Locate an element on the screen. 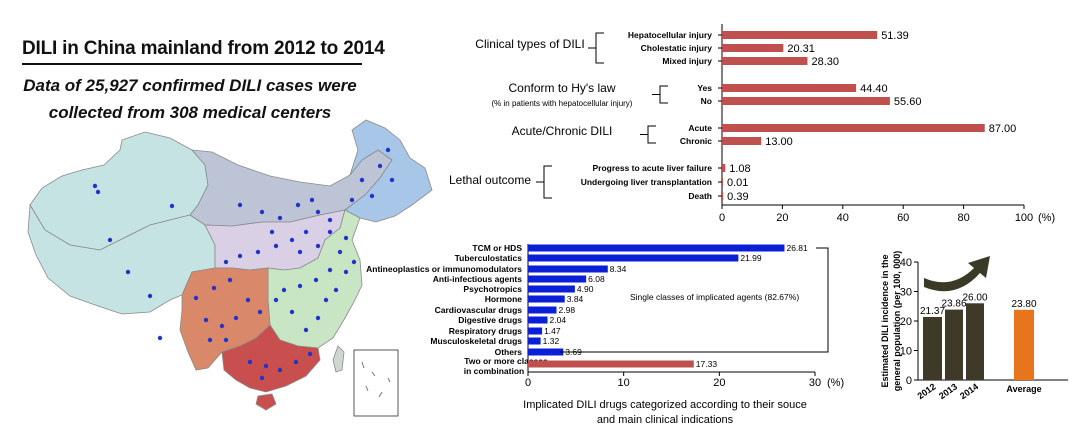 Image resolution: width=1080 pixels, height=432 pixels. map-region-south is located at coordinates (271, 358).